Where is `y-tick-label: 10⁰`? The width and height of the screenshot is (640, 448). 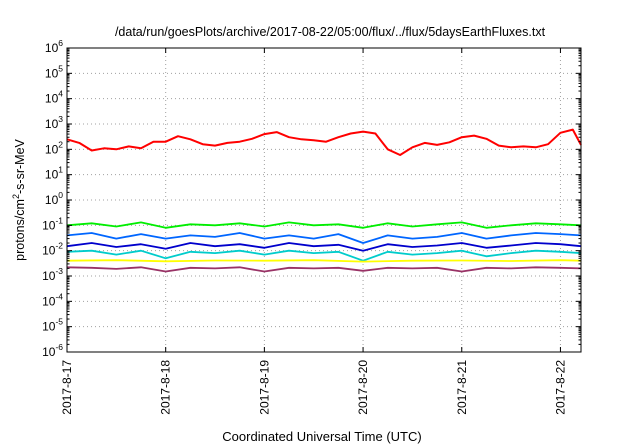
y-tick-label: 10⁰ is located at coordinates (54, 198).